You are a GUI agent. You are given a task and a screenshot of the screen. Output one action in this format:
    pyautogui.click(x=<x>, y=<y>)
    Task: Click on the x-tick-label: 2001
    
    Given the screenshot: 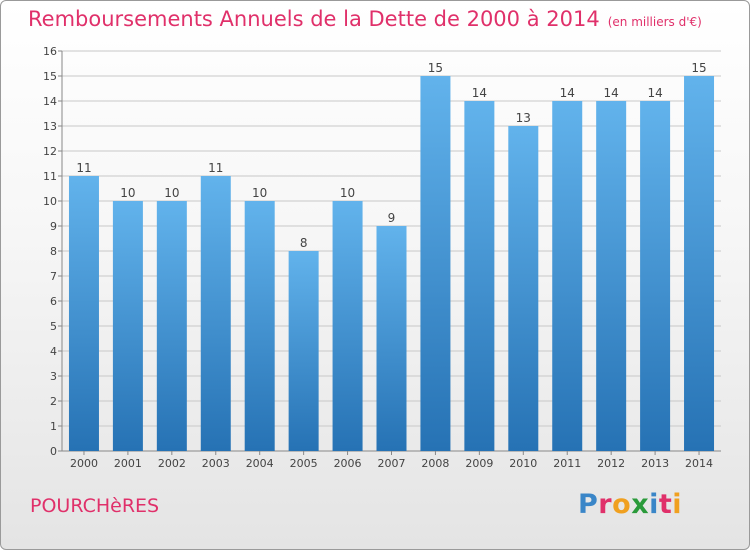 What is the action you would take?
    pyautogui.click(x=128, y=463)
    